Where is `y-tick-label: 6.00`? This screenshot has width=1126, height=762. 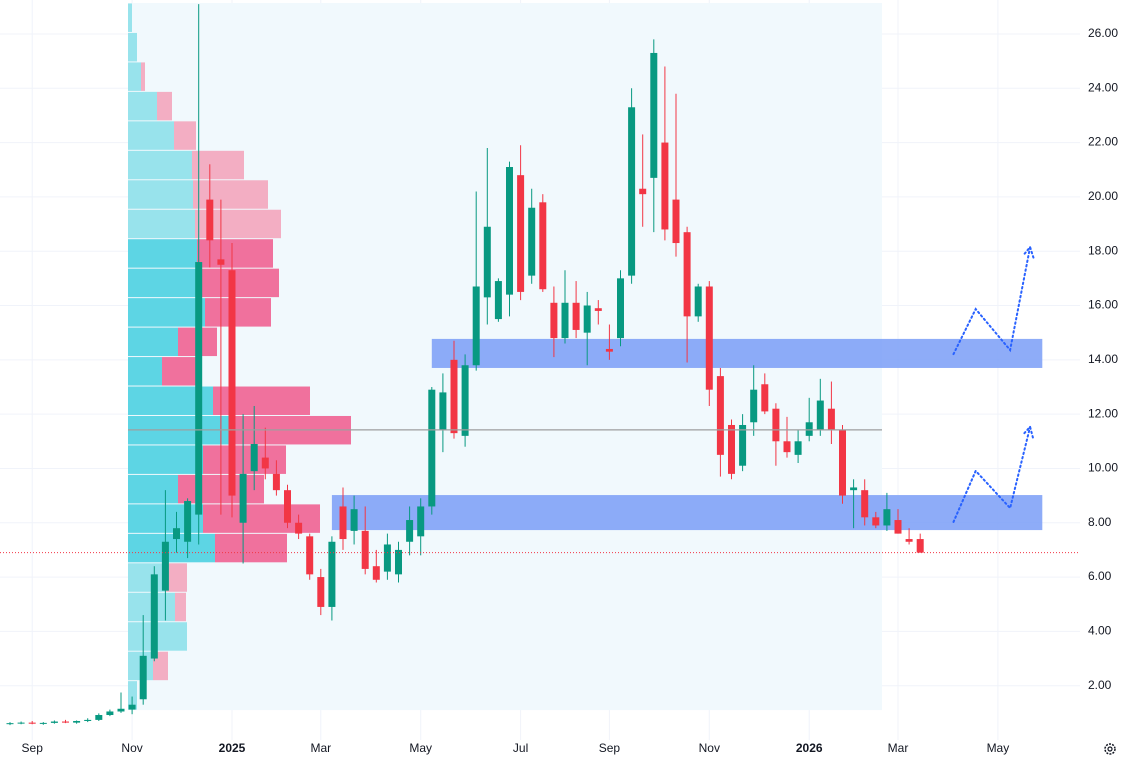 y-tick-label: 6.00 is located at coordinates (1100, 576).